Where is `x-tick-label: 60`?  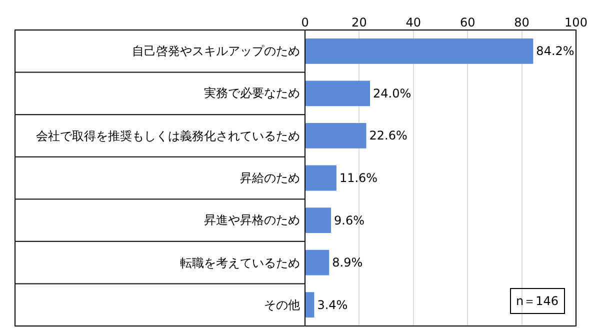
x-tick-label: 60 is located at coordinates (468, 23).